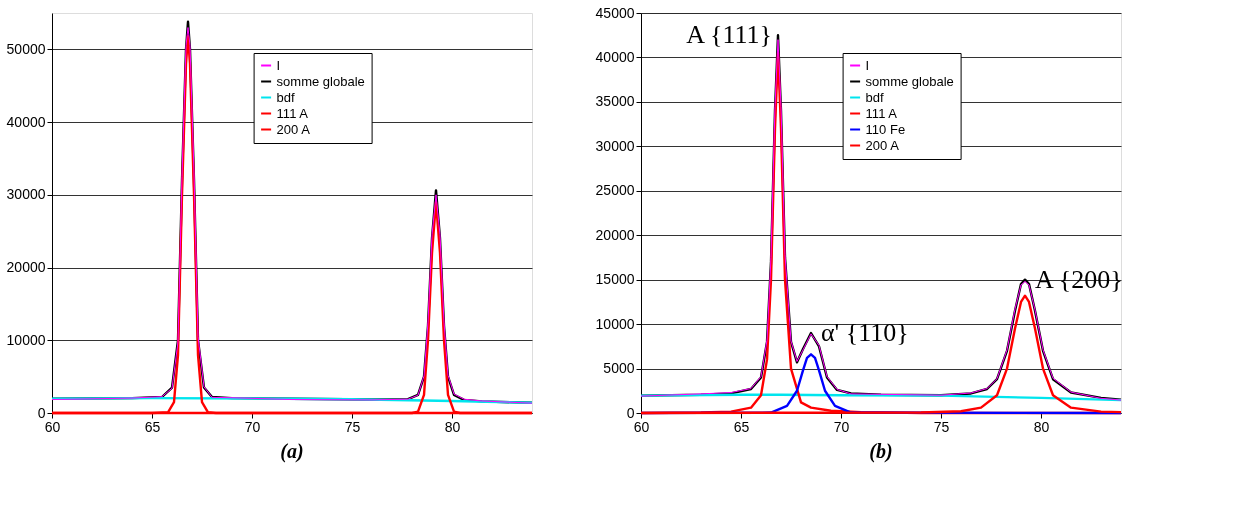 The width and height of the screenshot is (1249, 522). Describe the element at coordinates (615, 279) in the screenshot. I see `y-tick-label: 15000` at that location.